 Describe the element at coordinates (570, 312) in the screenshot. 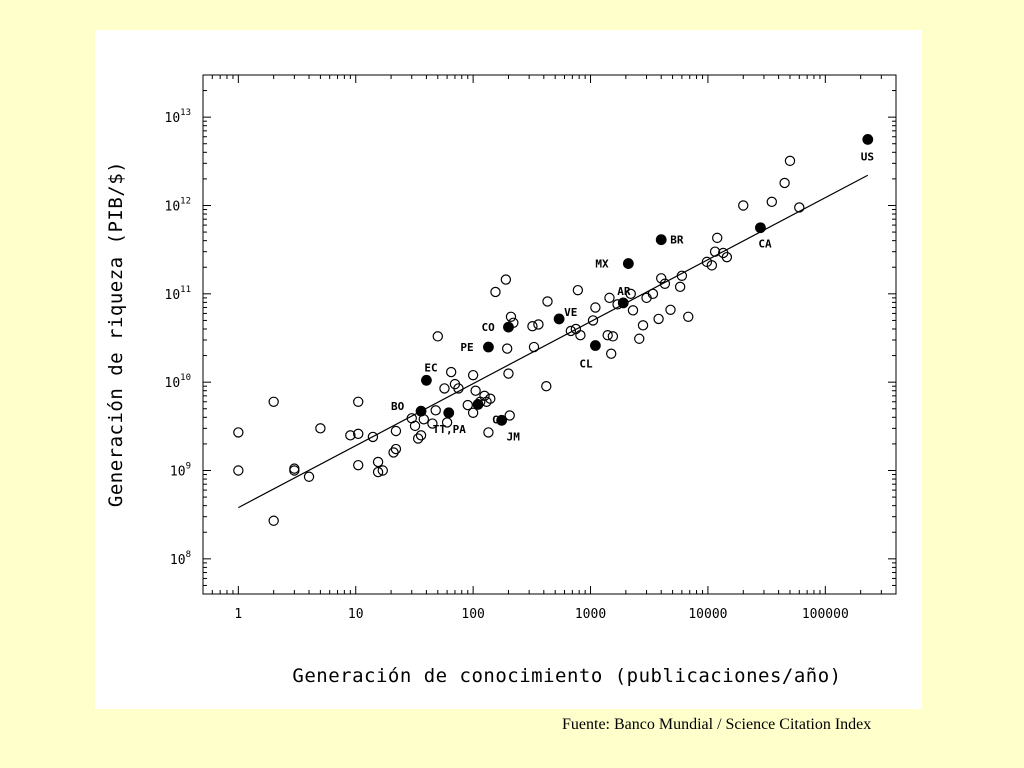

I see `country-label: VE` at that location.